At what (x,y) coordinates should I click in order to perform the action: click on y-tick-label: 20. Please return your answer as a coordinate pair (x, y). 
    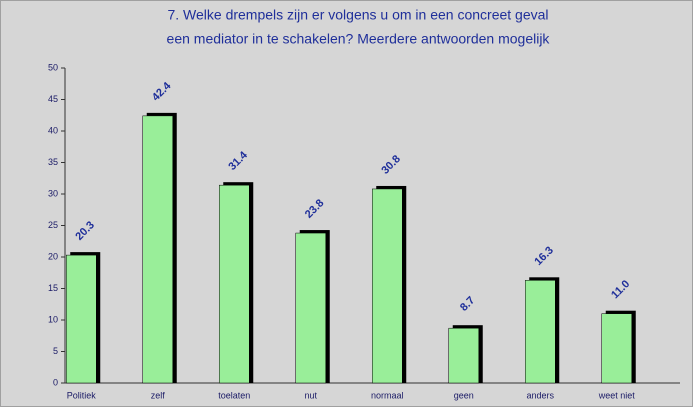
    Looking at the image, I should click on (53, 256).